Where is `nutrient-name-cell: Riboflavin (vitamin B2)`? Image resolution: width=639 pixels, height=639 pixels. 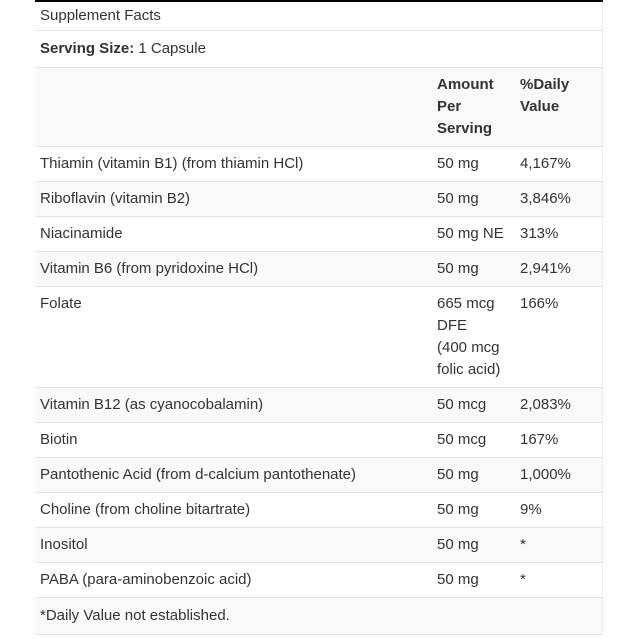 nutrient-name-cell: Riboflavin (vitamin B2) is located at coordinates (115, 198).